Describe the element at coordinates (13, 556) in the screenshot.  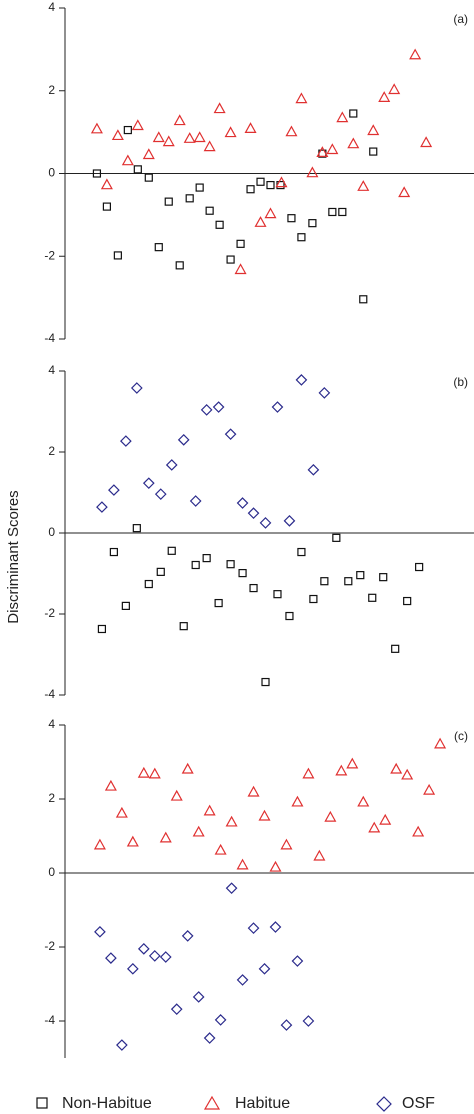
I see `y-axis-label: Discriminant Scores` at that location.